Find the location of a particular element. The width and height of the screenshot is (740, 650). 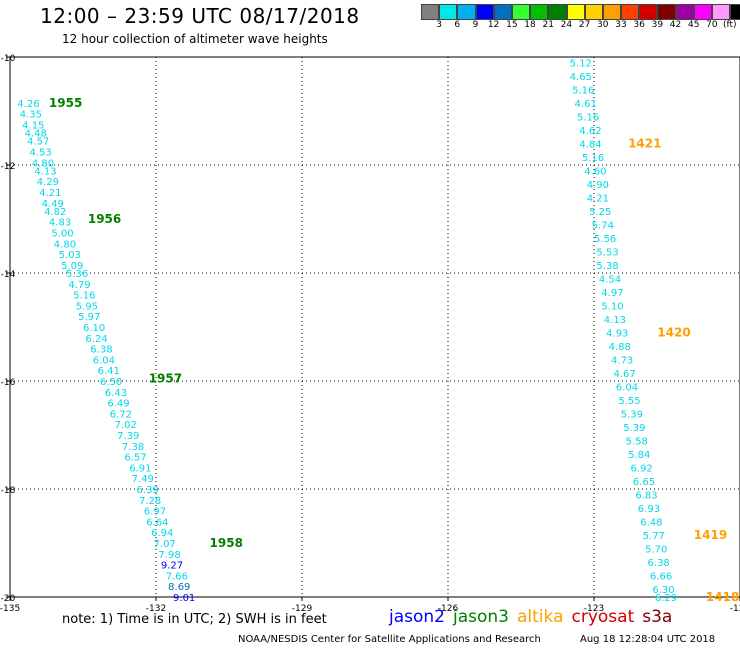

pass-time-label: 1420 is located at coordinates (673, 332).